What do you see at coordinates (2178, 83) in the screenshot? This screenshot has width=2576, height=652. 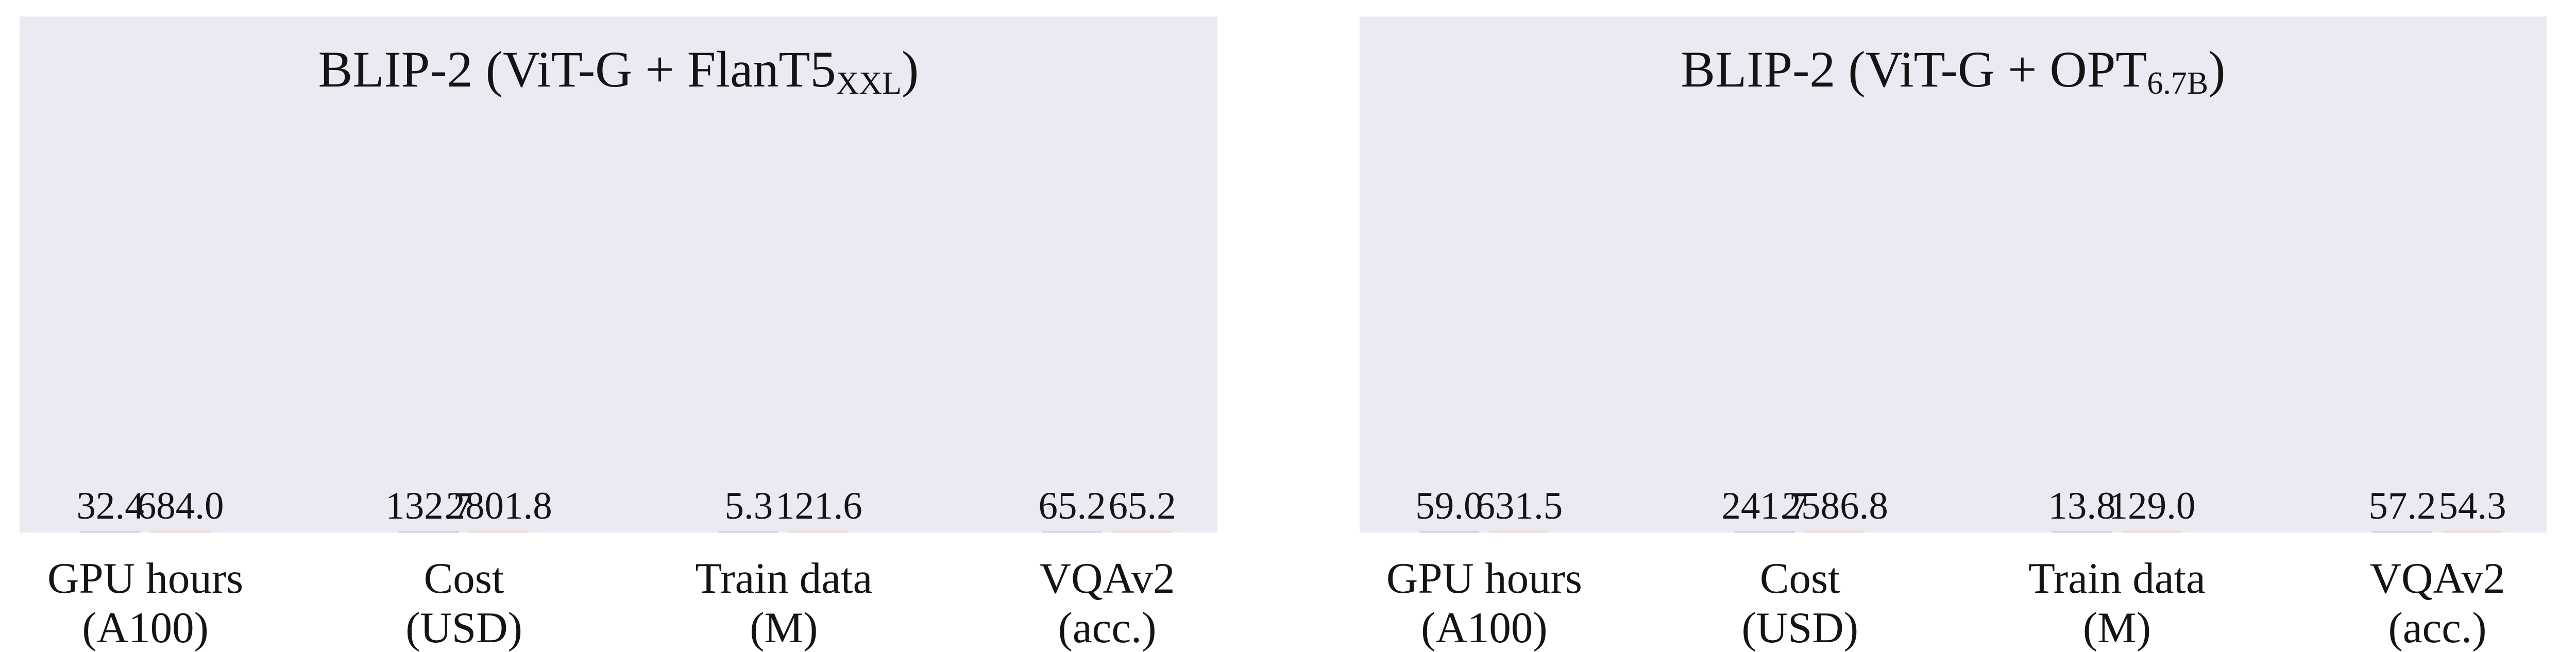 I see `chart-title-subscript: 6.7B` at bounding box center [2178, 83].